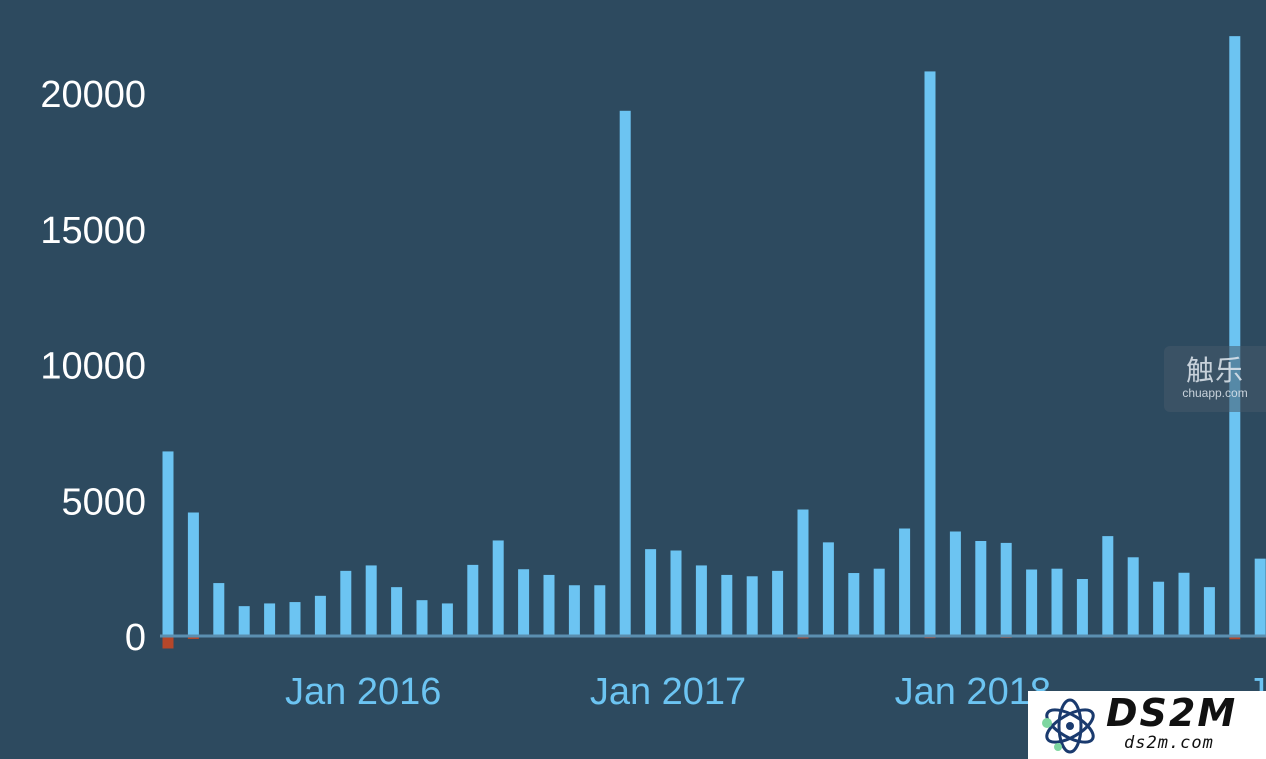 The width and height of the screenshot is (1266, 759). I want to click on ds2m-watermark-site: ds2m.com, so click(1169, 743).